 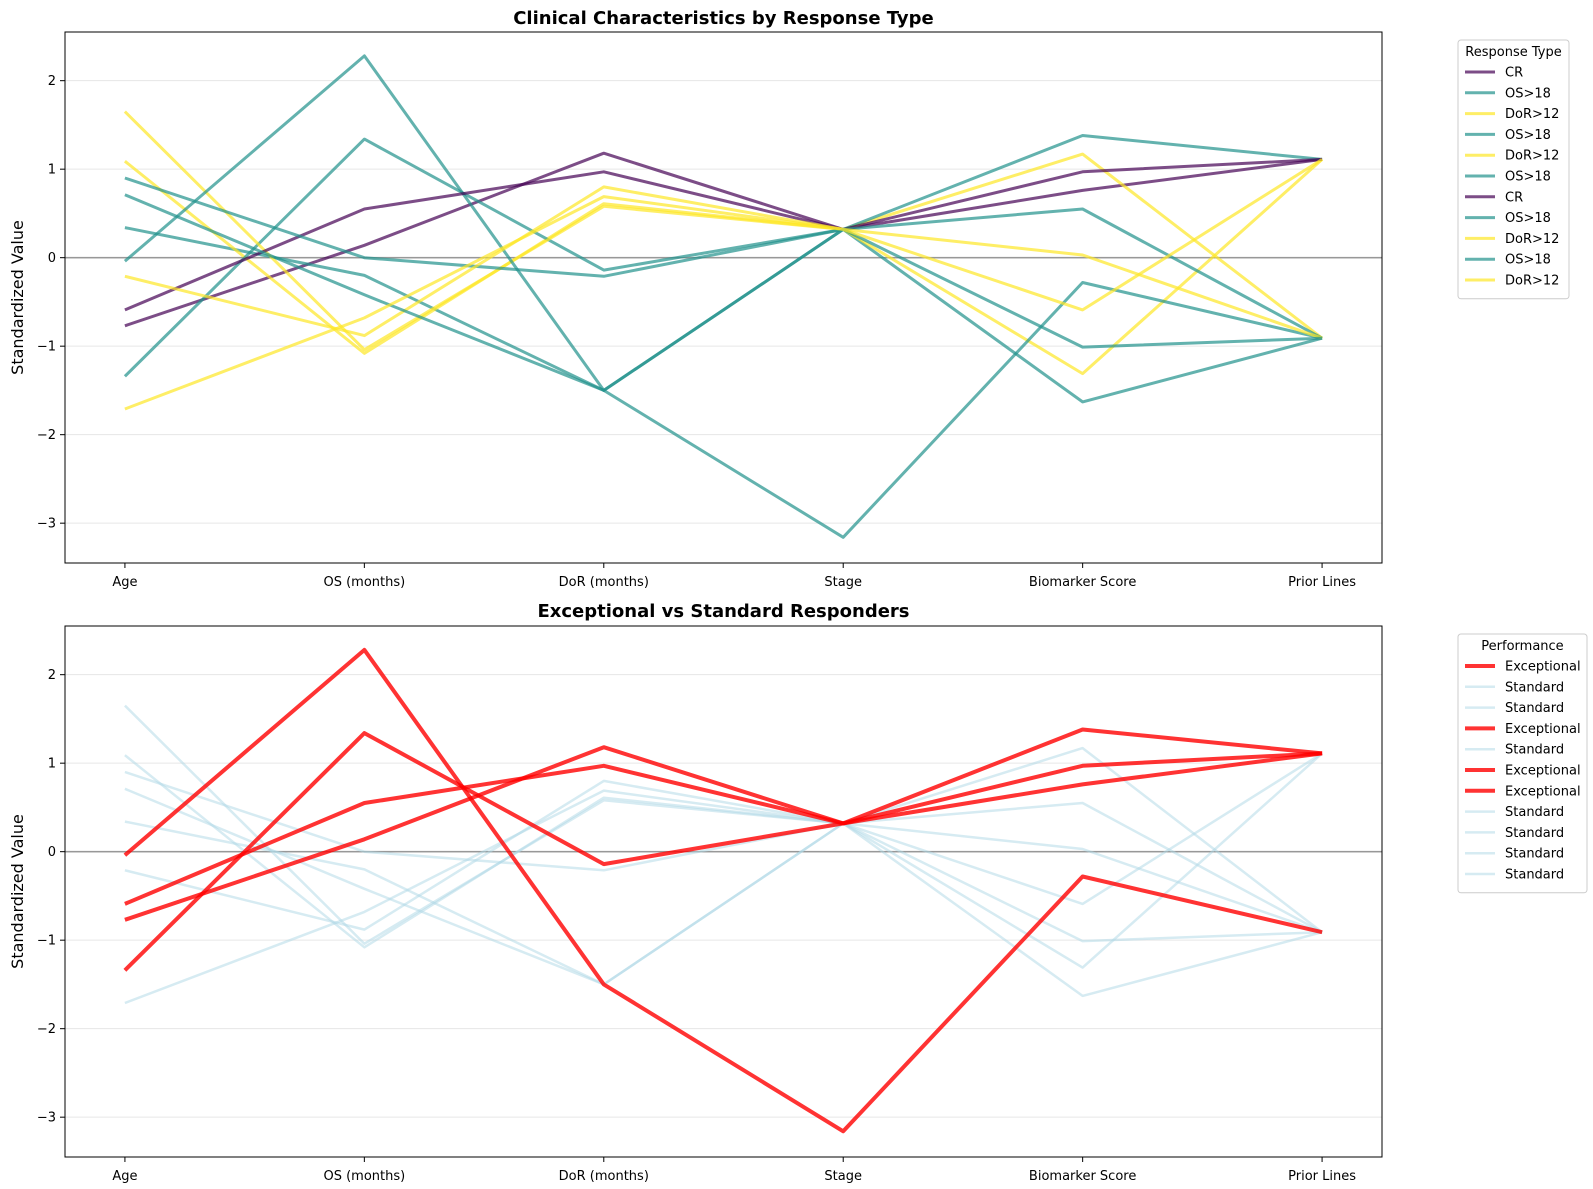 What do you see at coordinates (1513, 52) in the screenshot?
I see `legend-title: Response Type` at bounding box center [1513, 52].